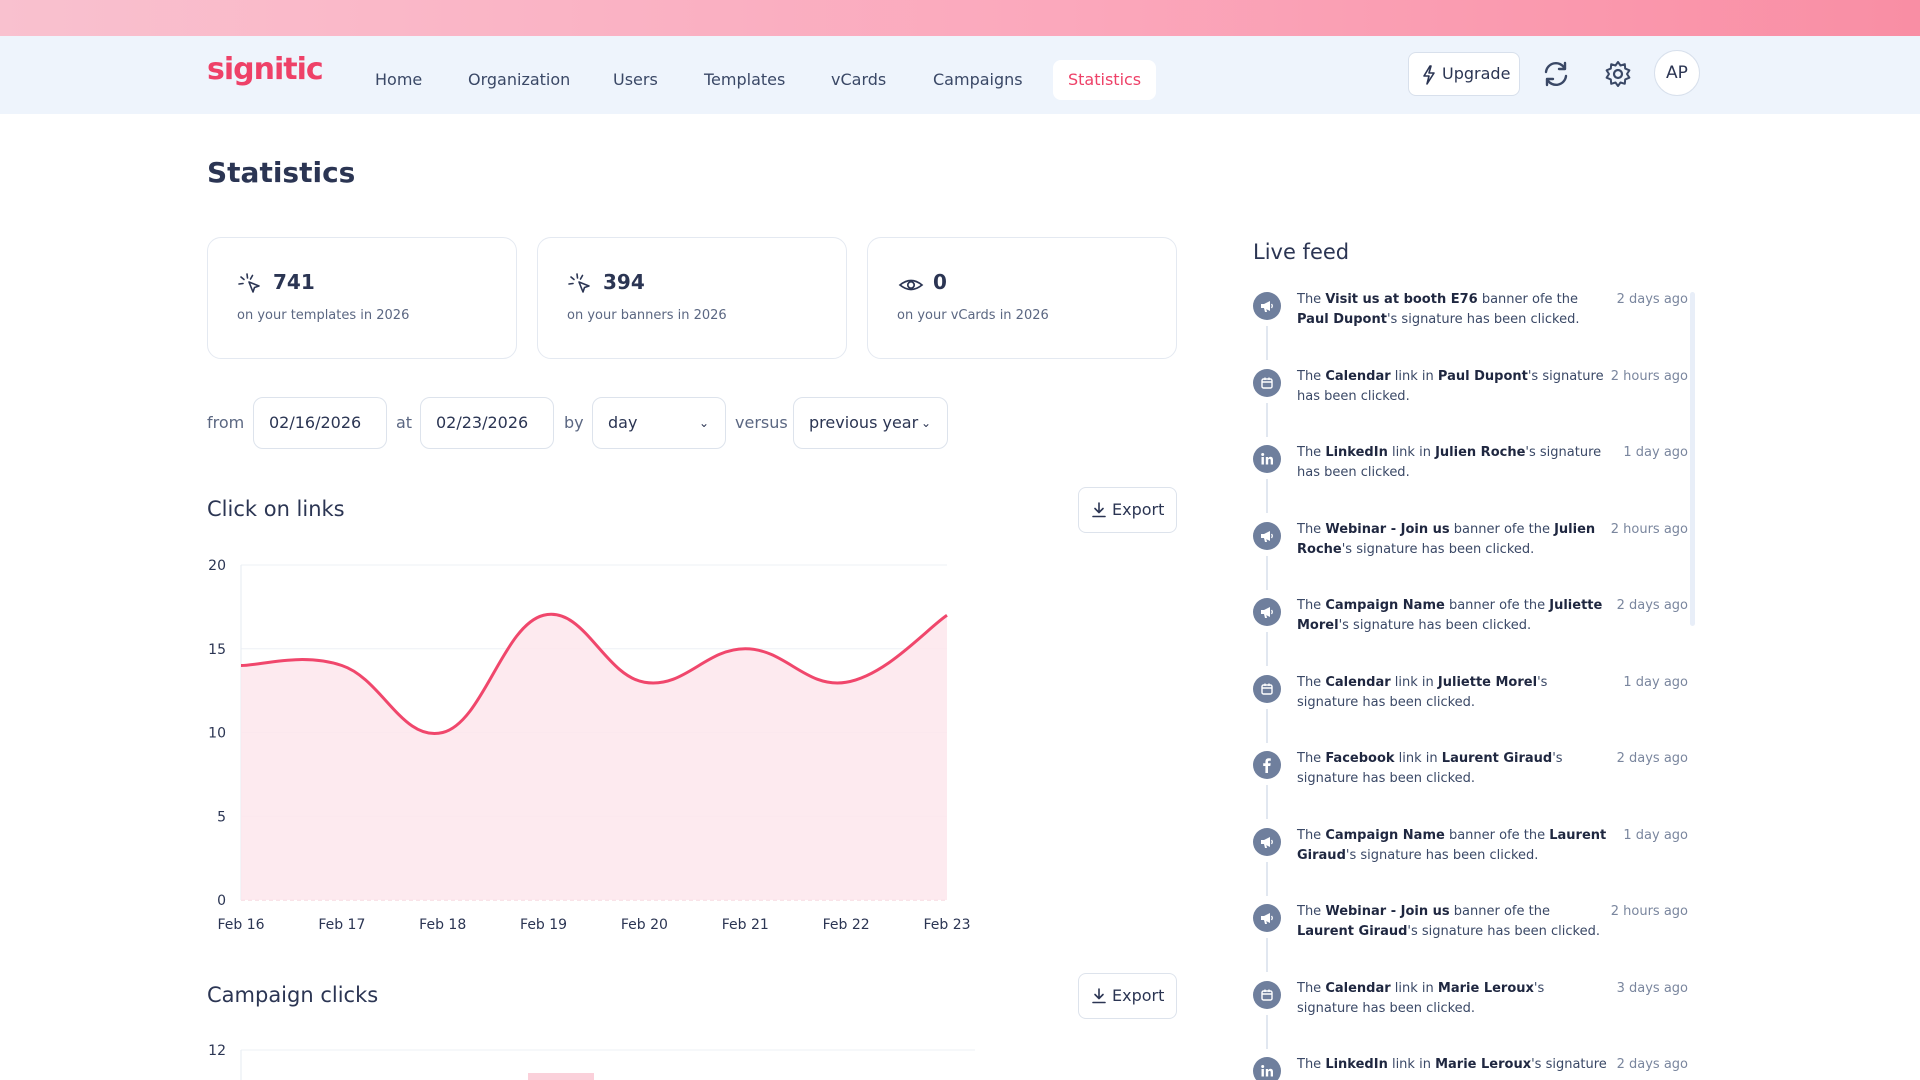 The image size is (1920, 1080). Describe the element at coordinates (320, 423) in the screenshot. I see `from-date-input: 02/16/2026` at that location.